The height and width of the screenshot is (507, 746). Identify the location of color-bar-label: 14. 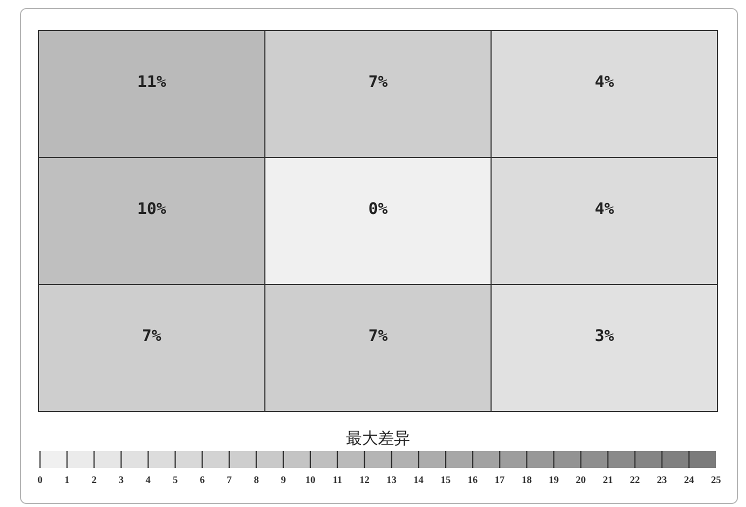
(419, 480).